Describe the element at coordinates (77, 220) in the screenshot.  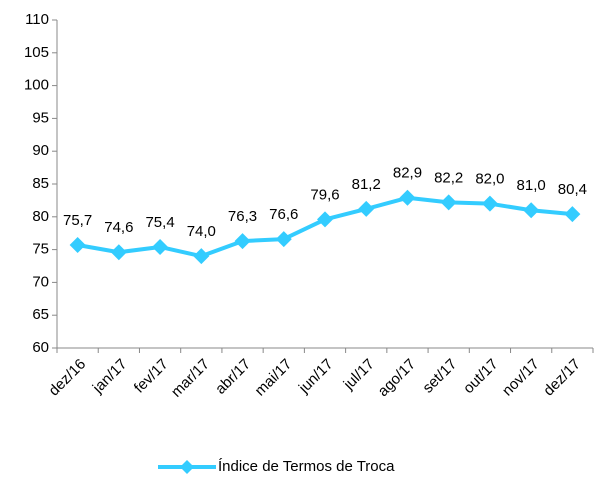
I see `data-label: 75,7` at that location.